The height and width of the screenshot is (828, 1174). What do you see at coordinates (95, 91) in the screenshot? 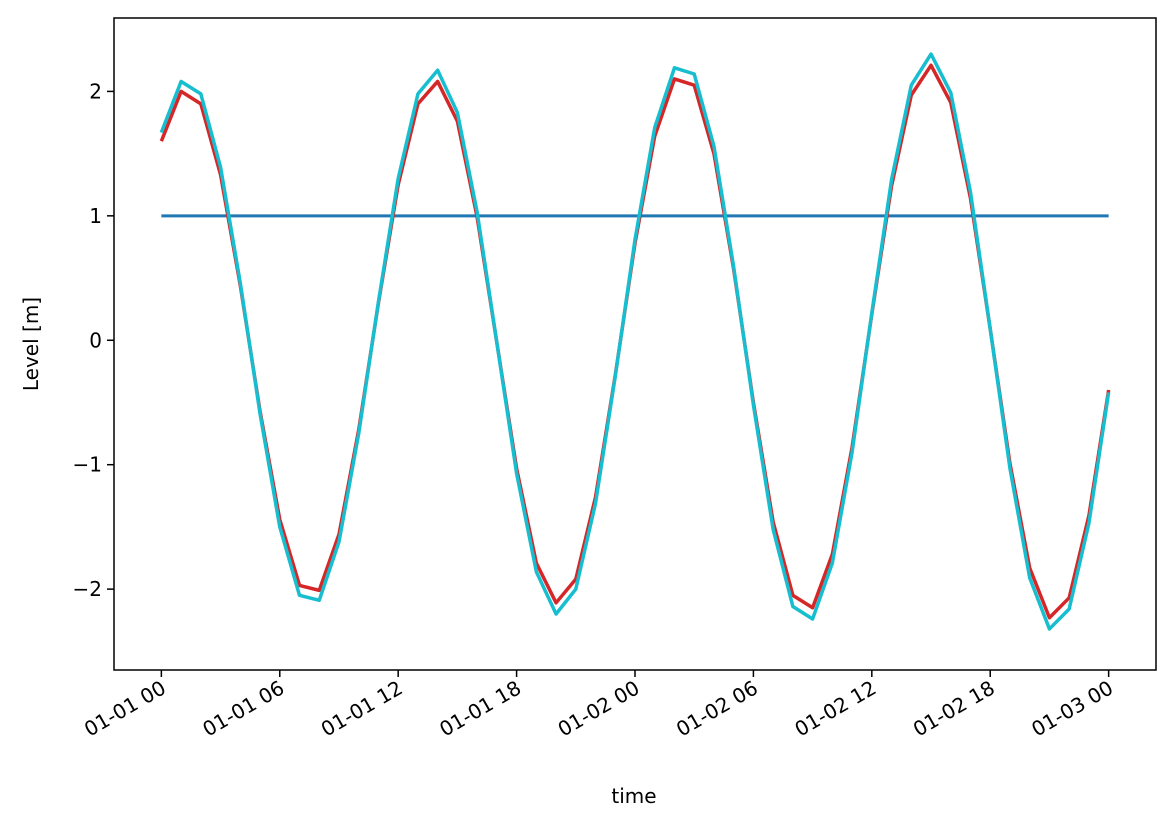
I see `y-tick-label: 2` at bounding box center [95, 91].